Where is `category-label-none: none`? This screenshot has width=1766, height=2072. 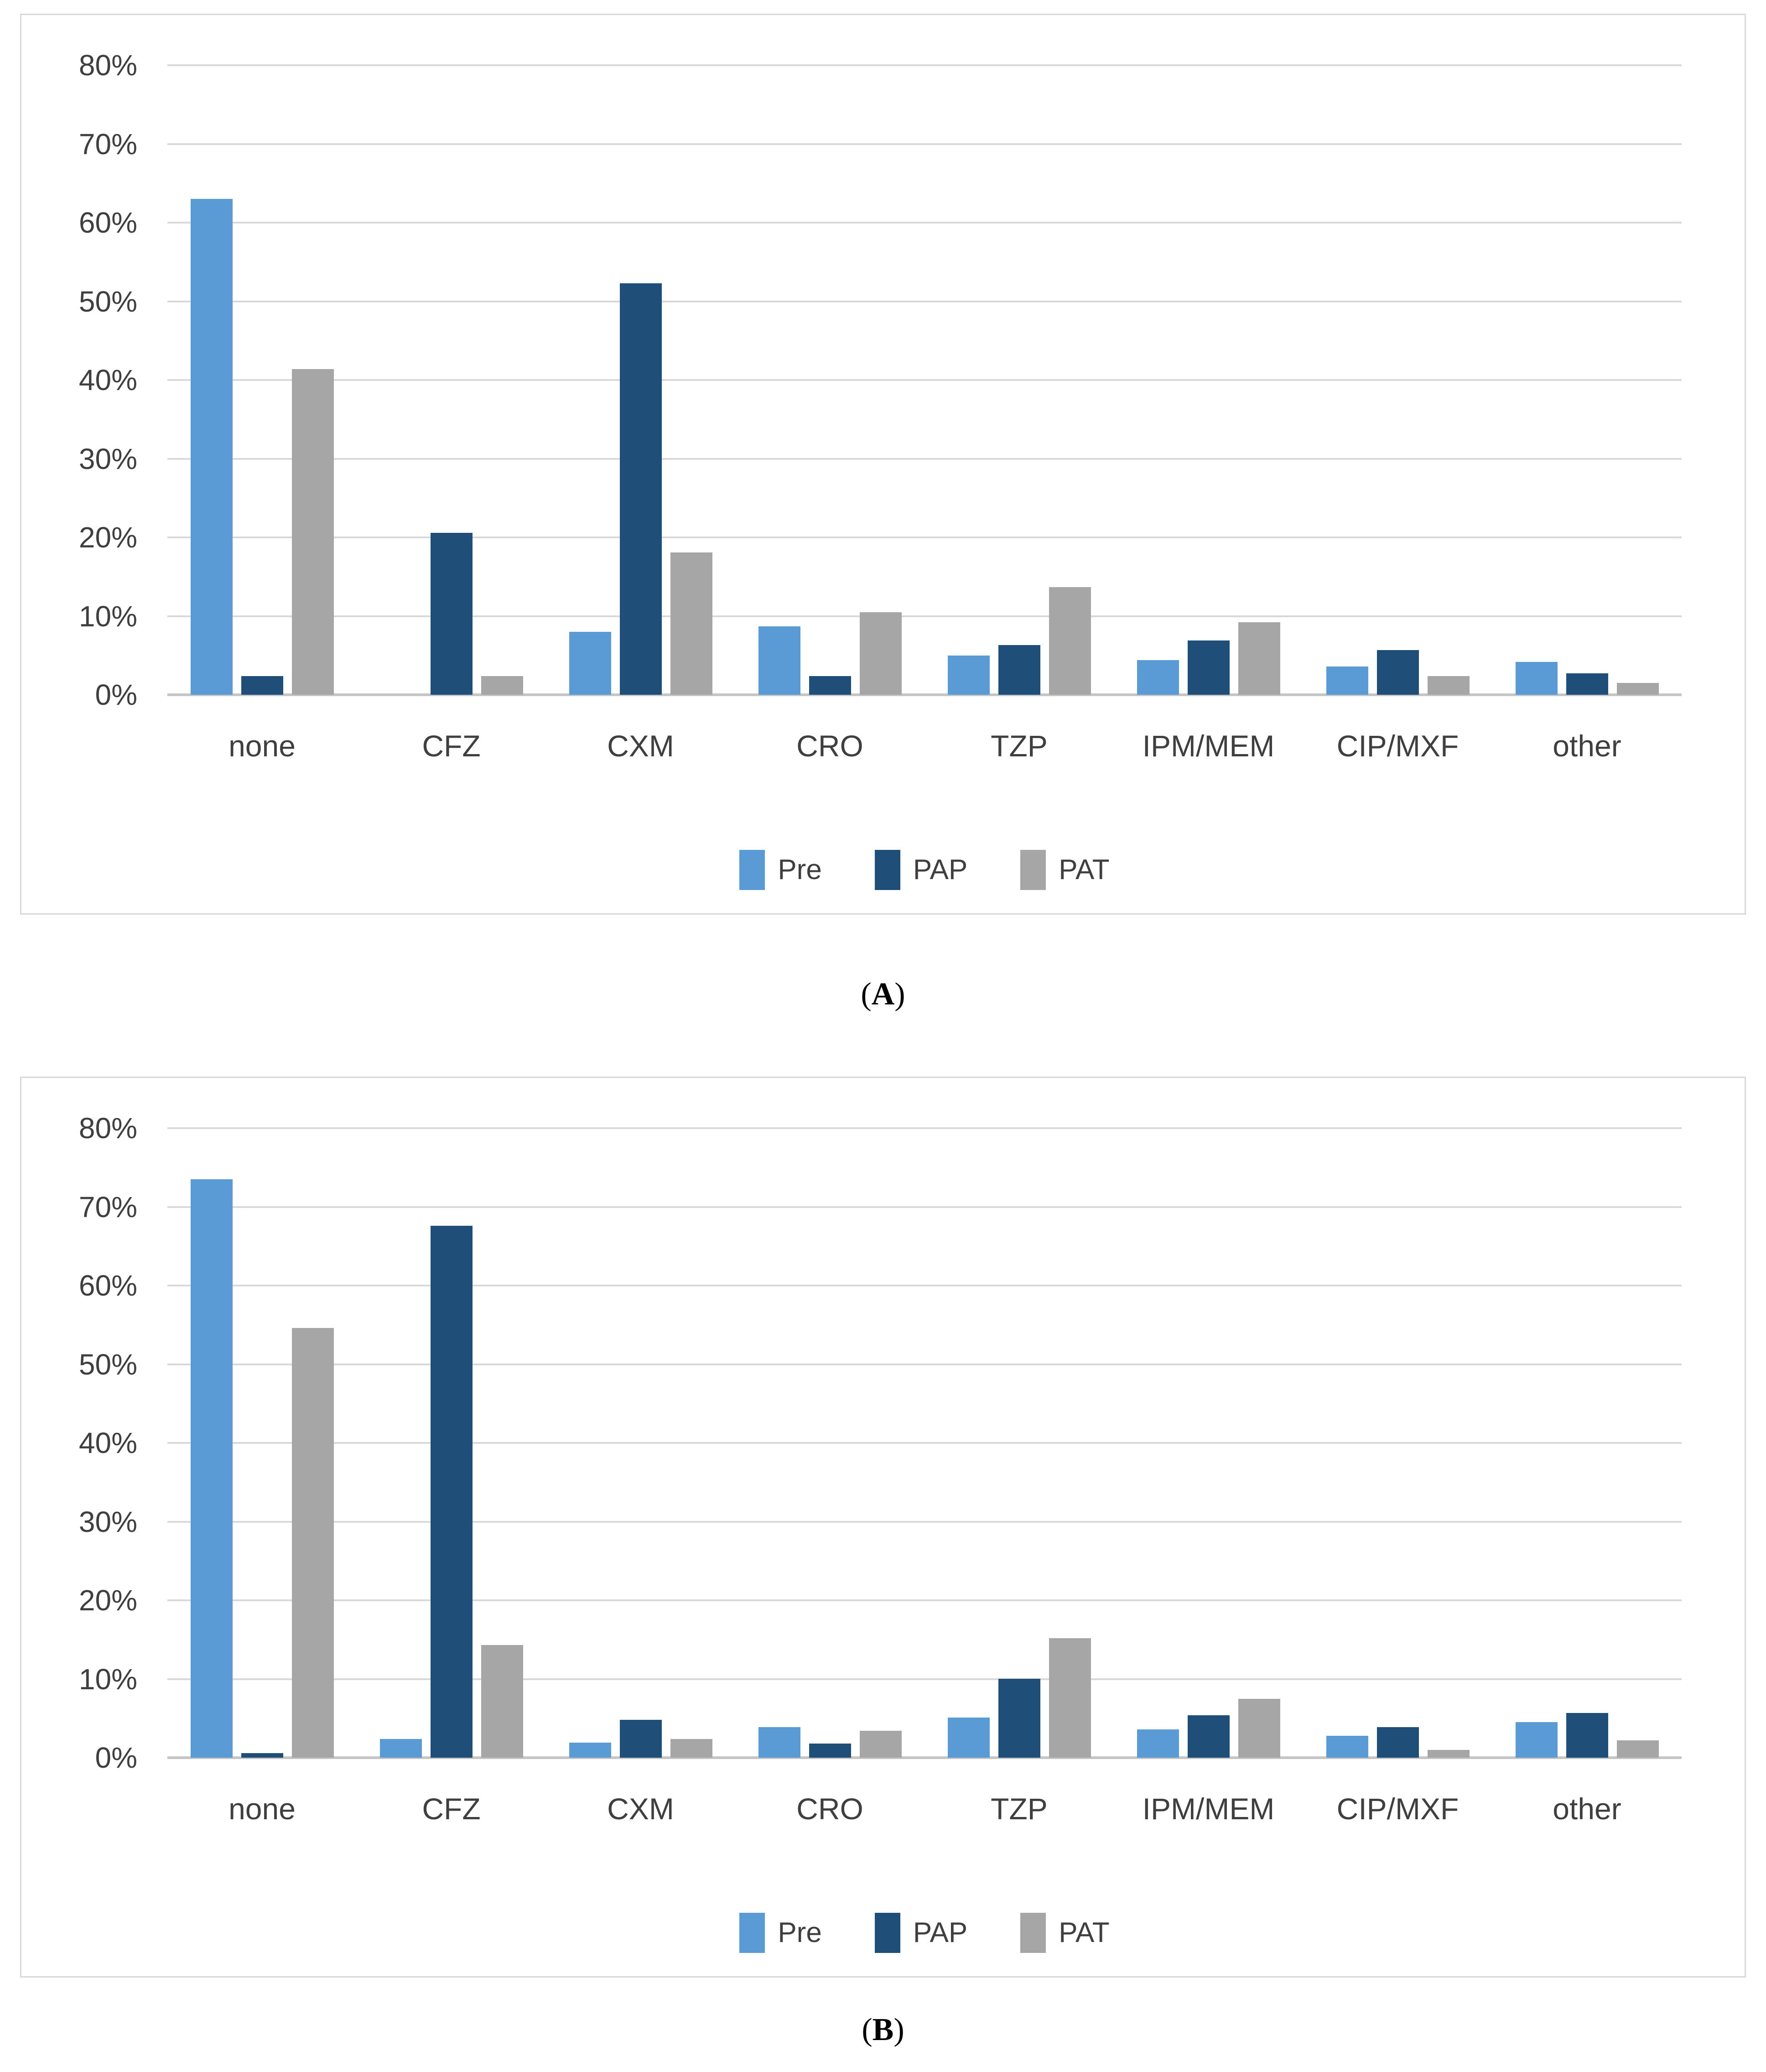
category-label-none: none is located at coordinates (263, 1809).